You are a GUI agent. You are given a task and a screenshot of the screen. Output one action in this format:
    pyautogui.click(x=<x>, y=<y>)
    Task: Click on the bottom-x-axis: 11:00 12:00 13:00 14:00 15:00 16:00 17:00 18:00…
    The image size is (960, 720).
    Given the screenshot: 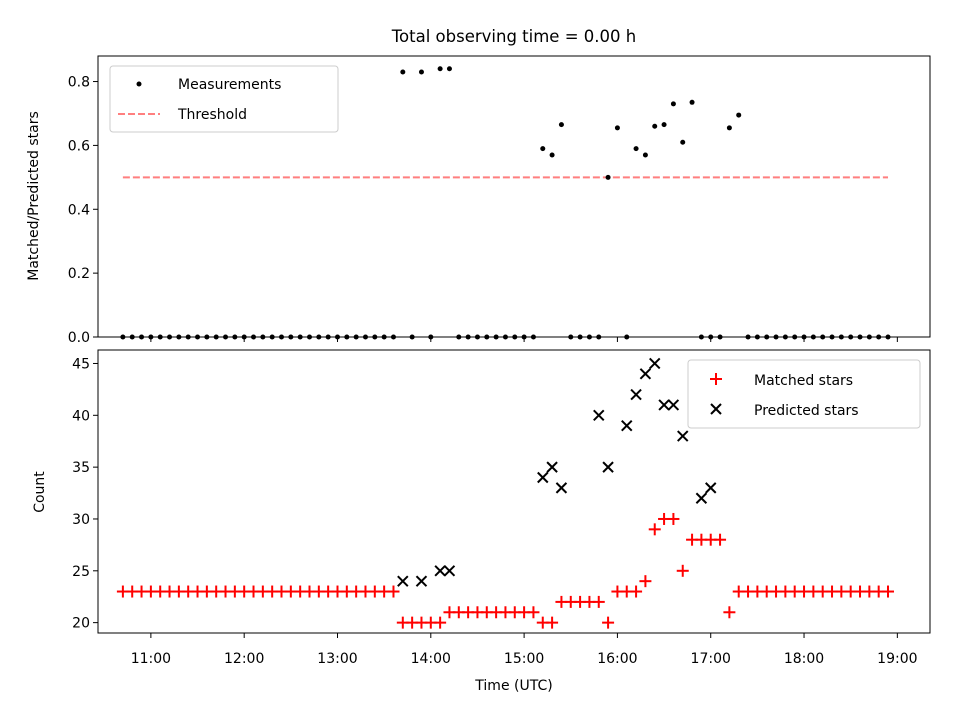 What is the action you would take?
    pyautogui.click(x=524, y=650)
    